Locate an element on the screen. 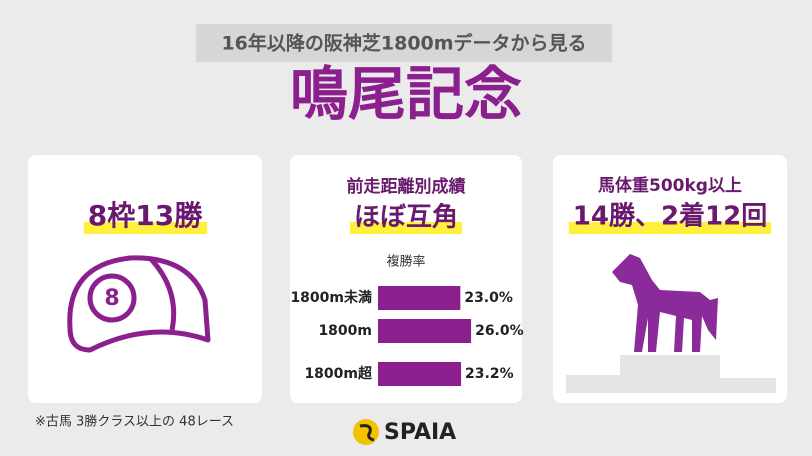 The width and height of the screenshot is (812, 456). cap-number: 8 is located at coordinates (111, 298).